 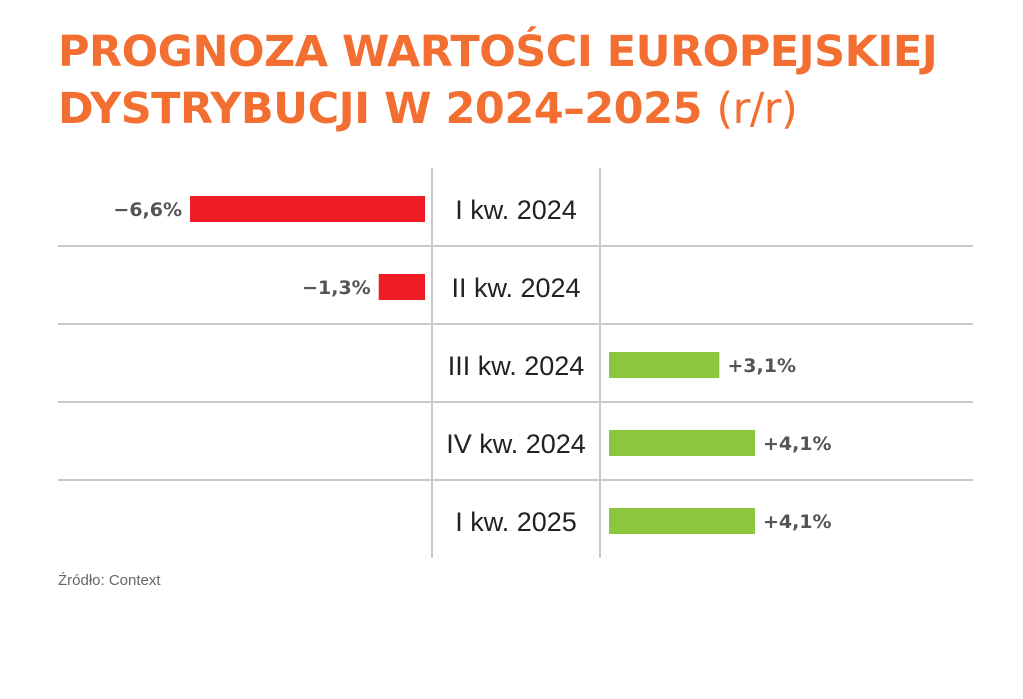 What do you see at coordinates (109, 580) in the screenshot?
I see `source-note: Źródło: Context` at bounding box center [109, 580].